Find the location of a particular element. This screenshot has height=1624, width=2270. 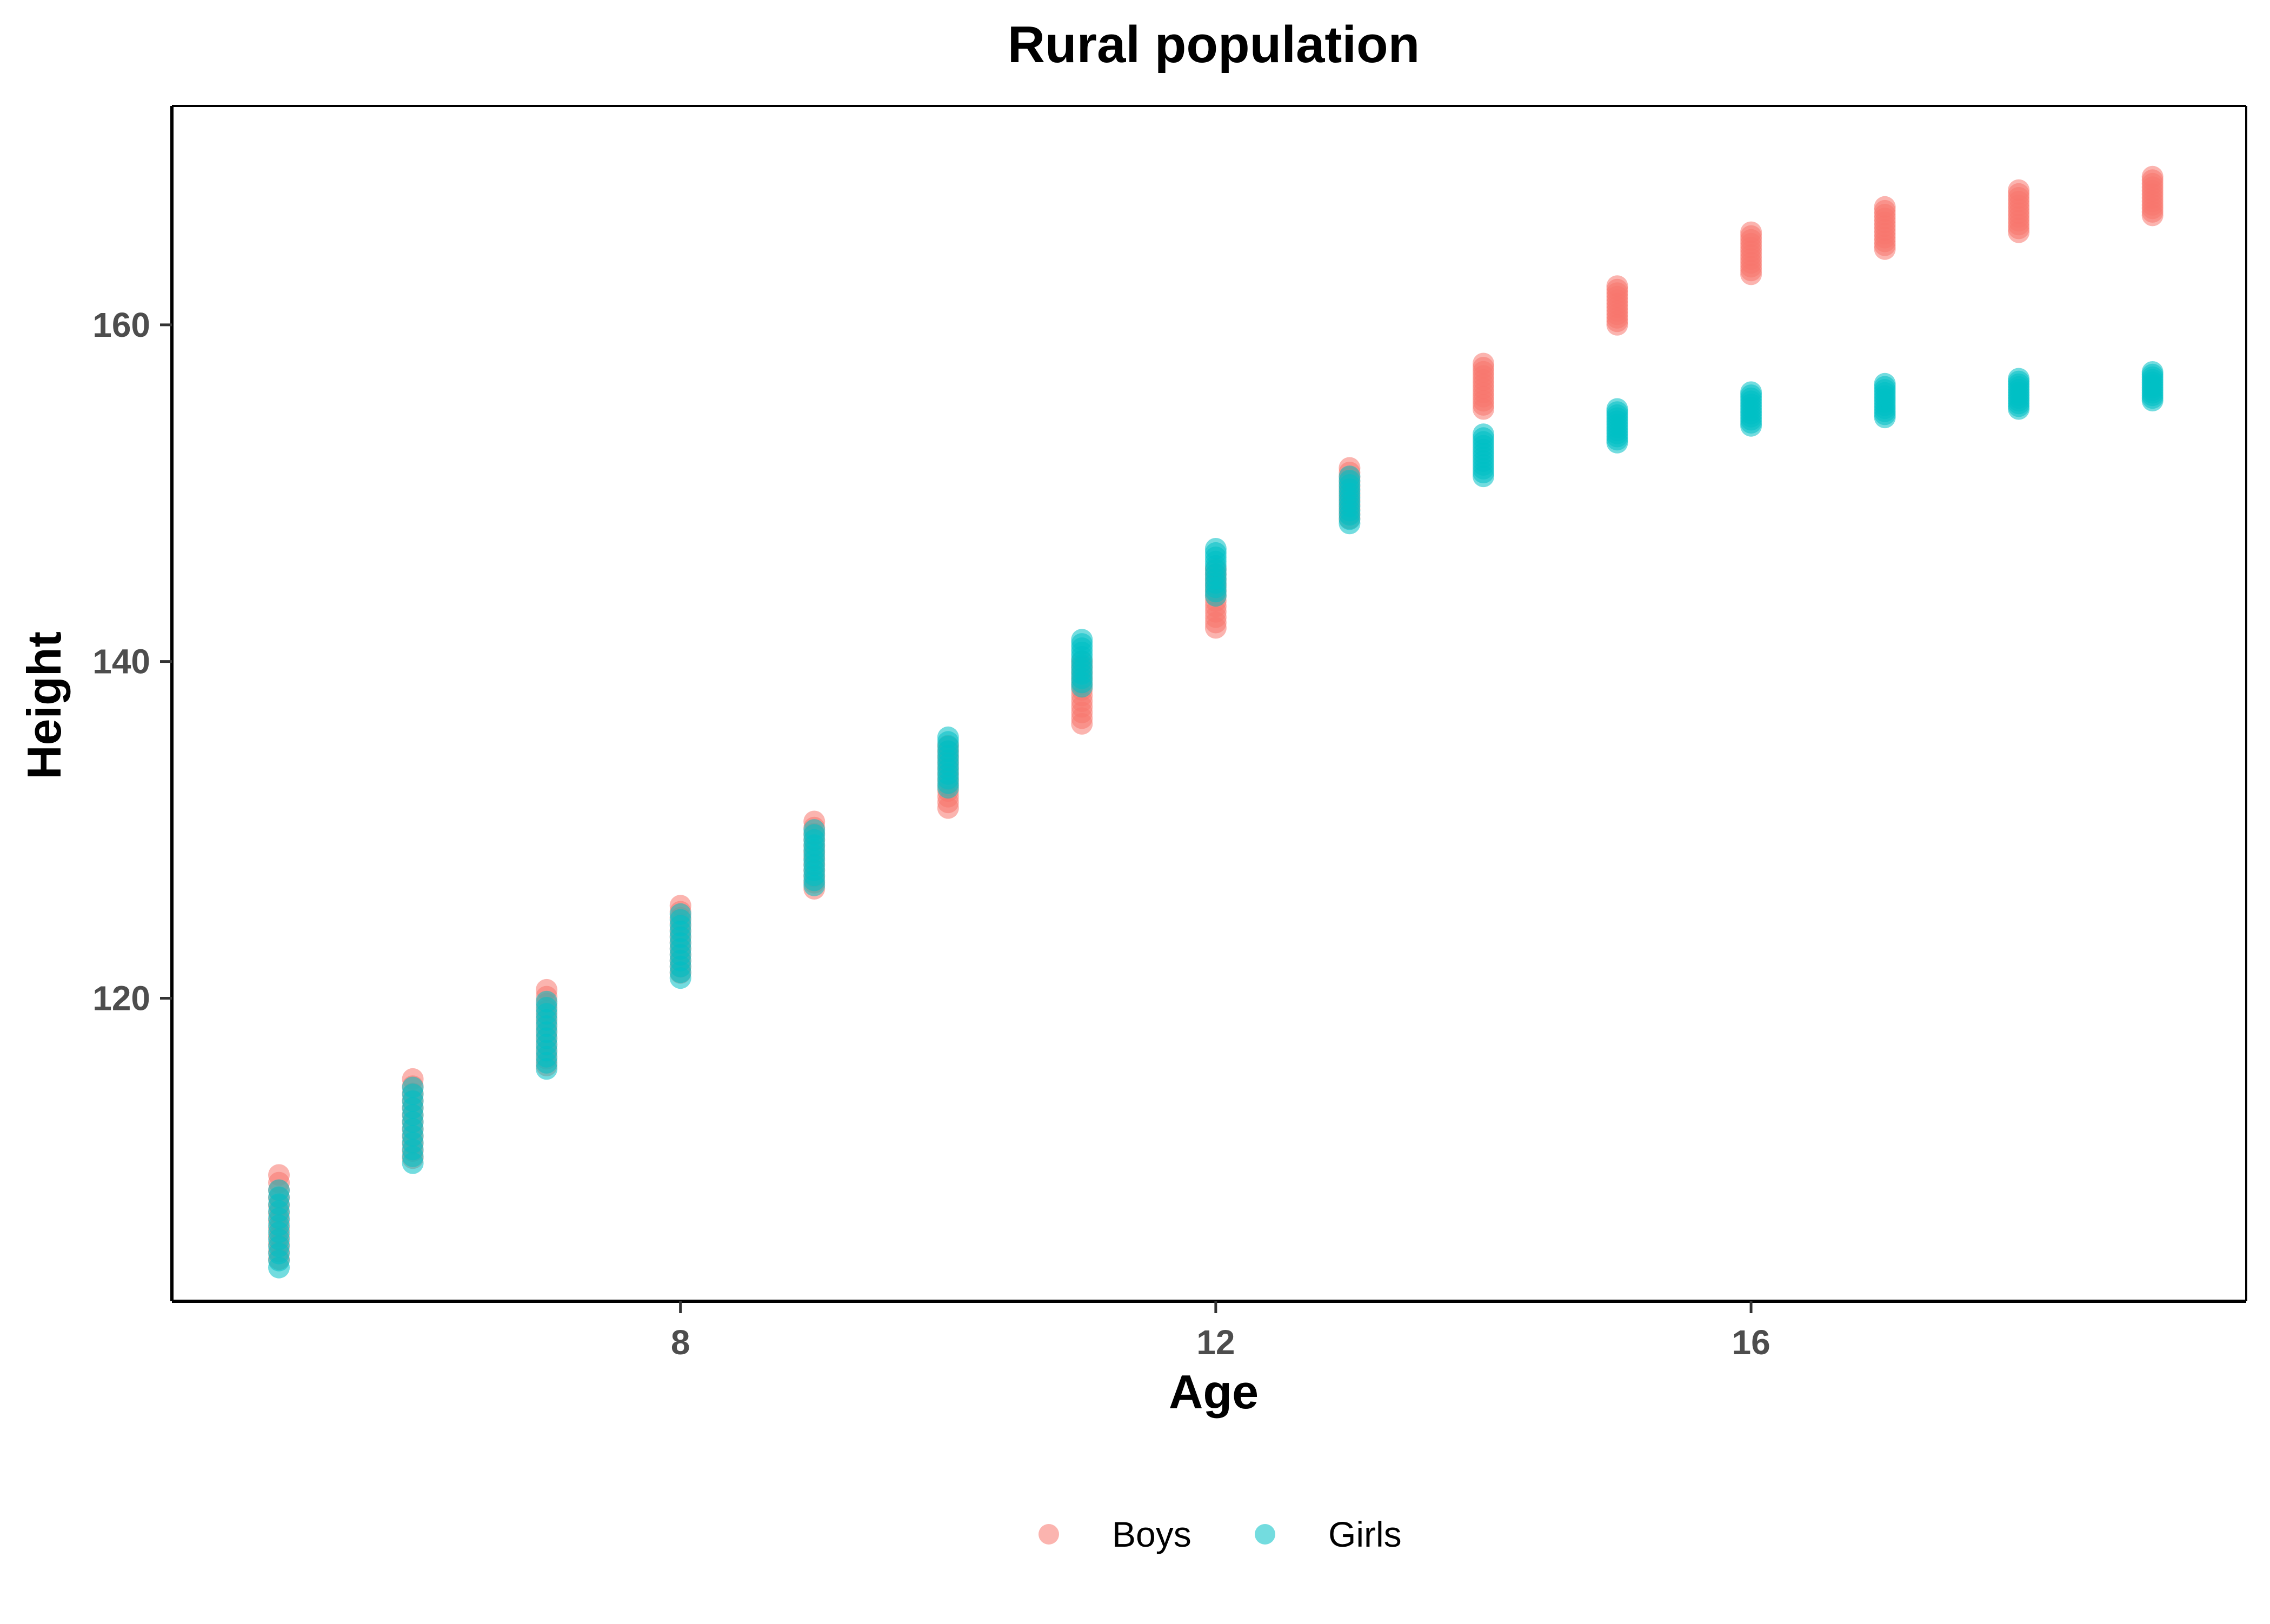

y-tick-label: 140 is located at coordinates (121, 661).